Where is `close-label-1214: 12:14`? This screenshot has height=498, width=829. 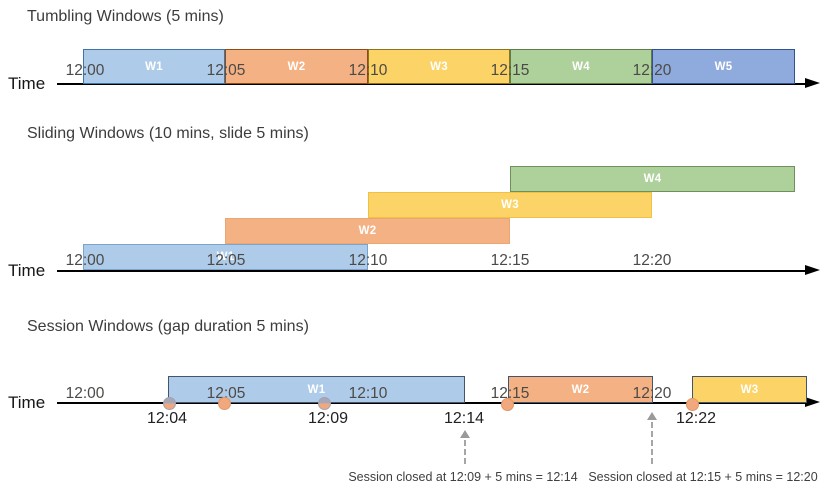
close-label-1214: 12:14 is located at coordinates (464, 418).